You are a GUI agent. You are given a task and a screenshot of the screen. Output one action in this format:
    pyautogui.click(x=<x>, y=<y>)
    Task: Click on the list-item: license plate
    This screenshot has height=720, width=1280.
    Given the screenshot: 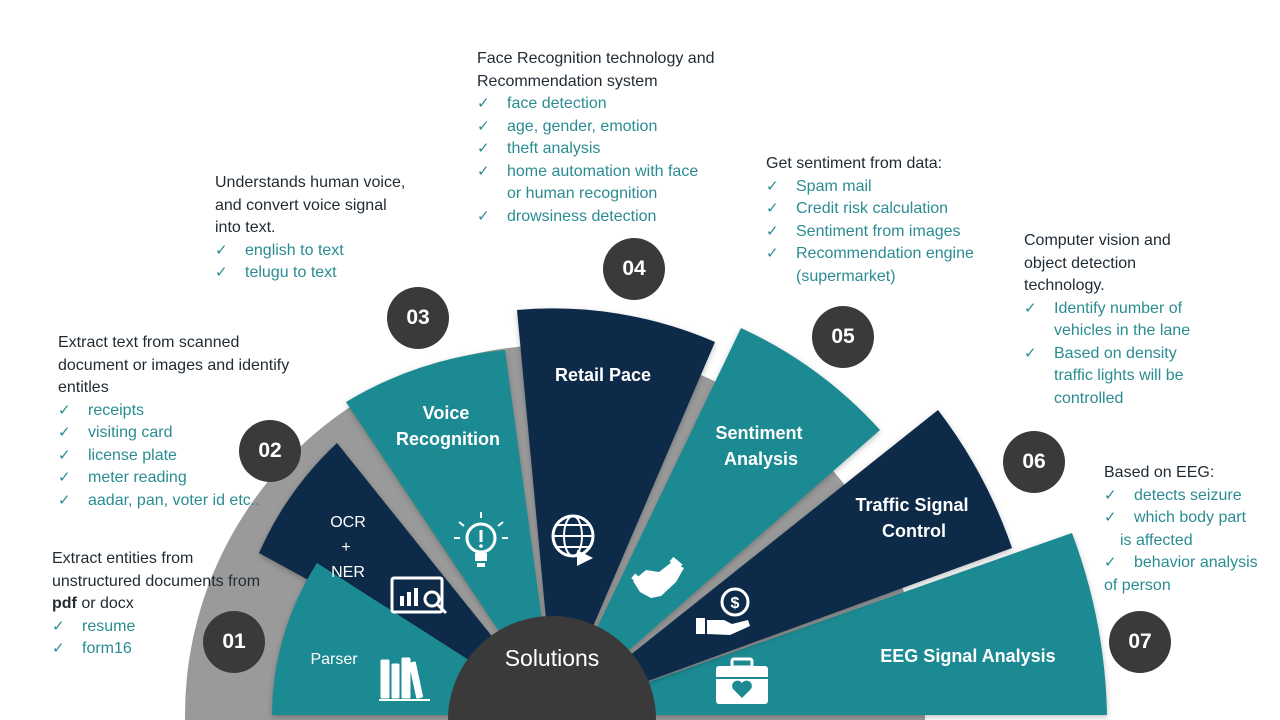 What is the action you would take?
    pyautogui.click(x=193, y=456)
    